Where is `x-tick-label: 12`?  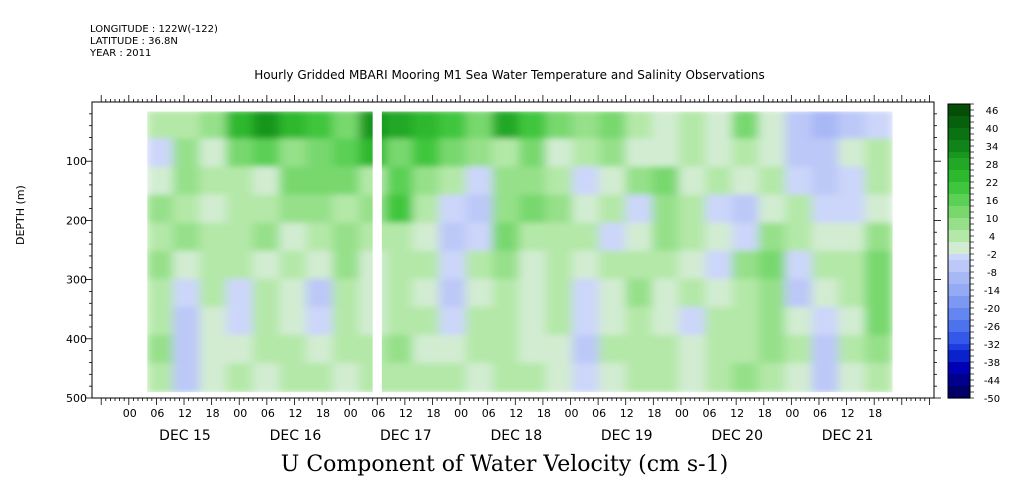
x-tick-label: 12 is located at coordinates (848, 413).